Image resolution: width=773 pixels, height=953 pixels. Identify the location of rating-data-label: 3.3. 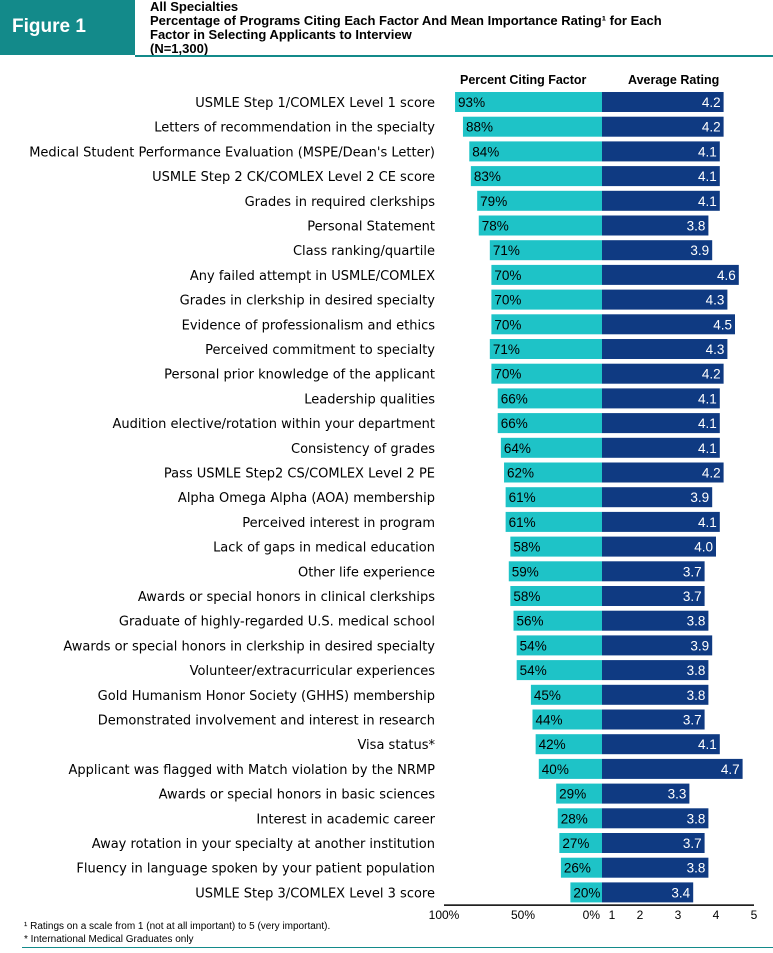
(677, 794).